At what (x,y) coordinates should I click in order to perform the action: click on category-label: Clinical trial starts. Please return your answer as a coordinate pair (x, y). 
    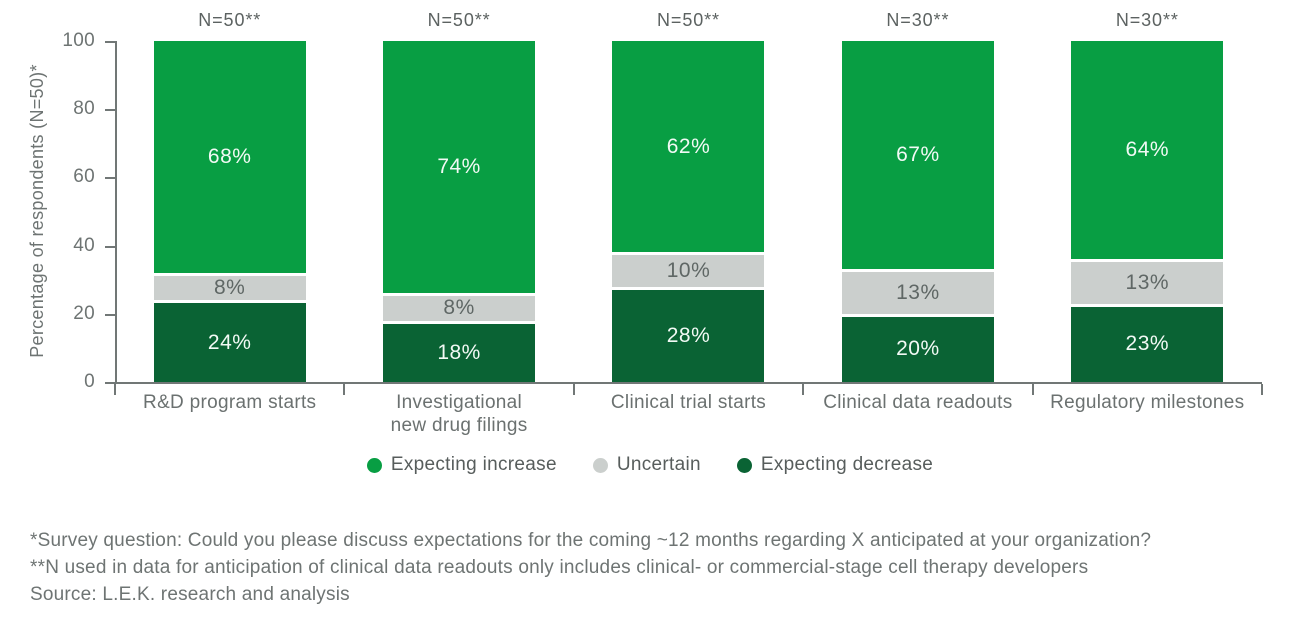
    Looking at the image, I should click on (688, 402).